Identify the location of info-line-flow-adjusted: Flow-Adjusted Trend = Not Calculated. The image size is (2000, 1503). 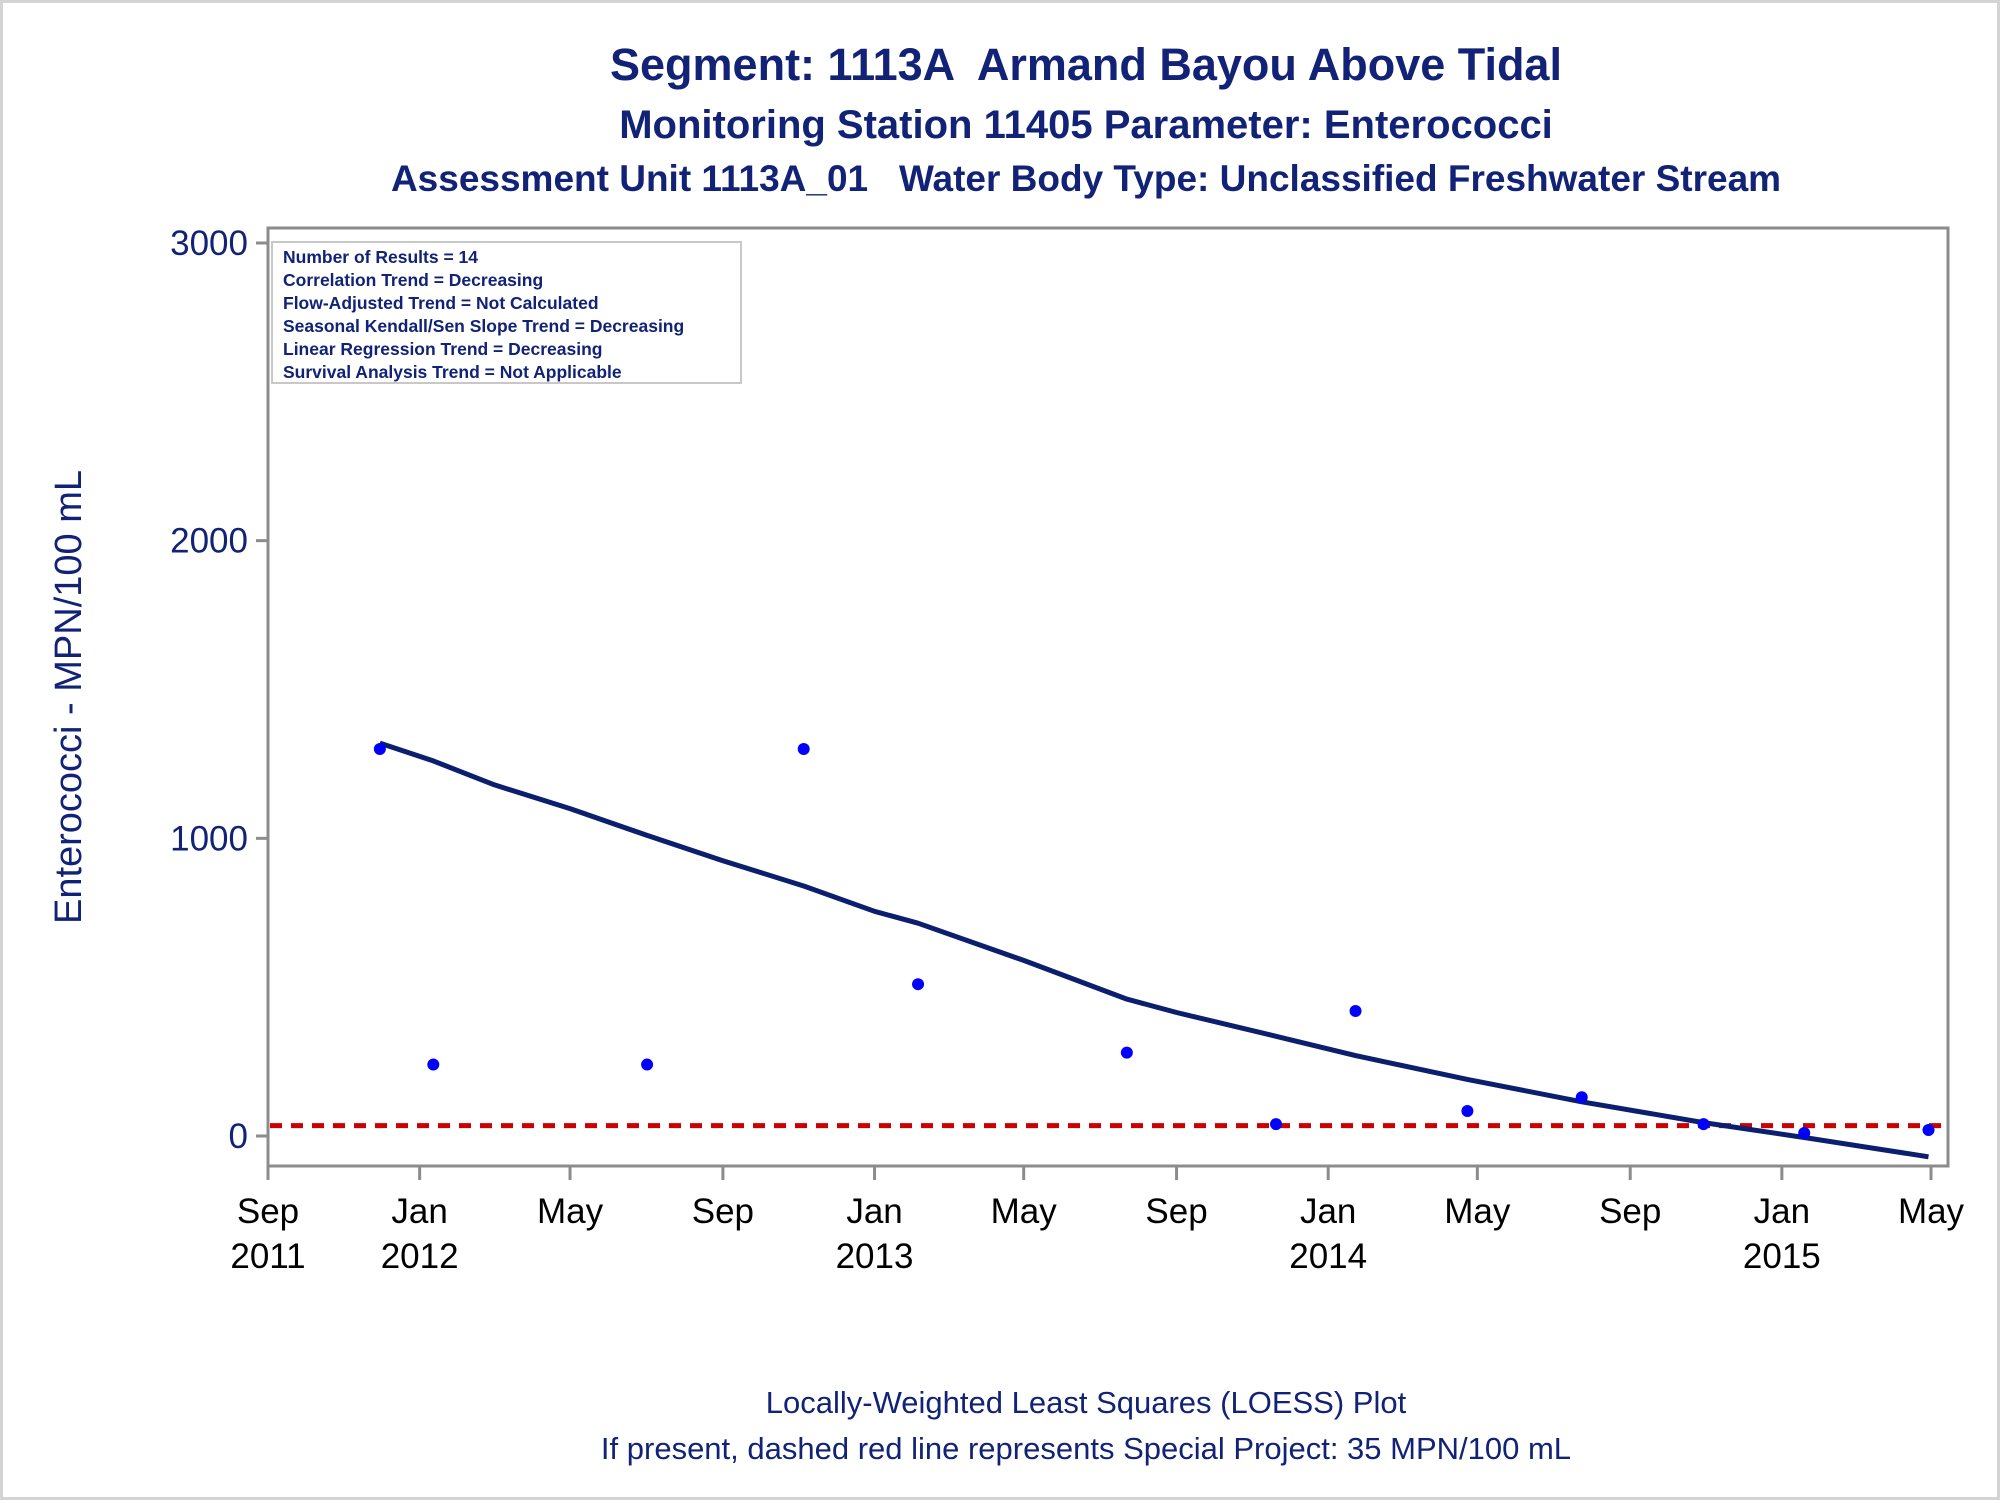
(441, 303).